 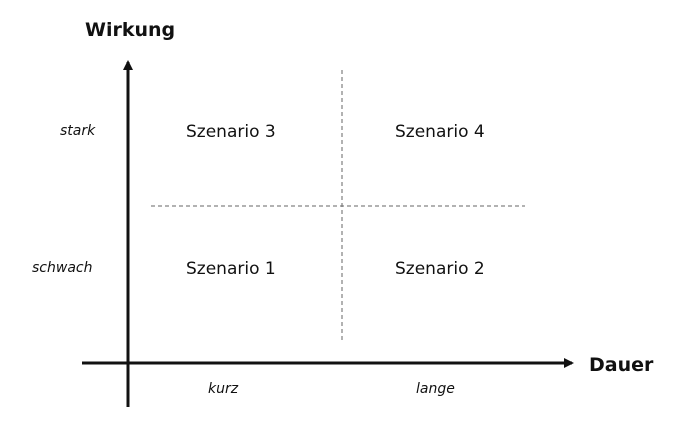 What do you see at coordinates (621, 365) in the screenshot?
I see `x-axis-title: Dauer` at bounding box center [621, 365].